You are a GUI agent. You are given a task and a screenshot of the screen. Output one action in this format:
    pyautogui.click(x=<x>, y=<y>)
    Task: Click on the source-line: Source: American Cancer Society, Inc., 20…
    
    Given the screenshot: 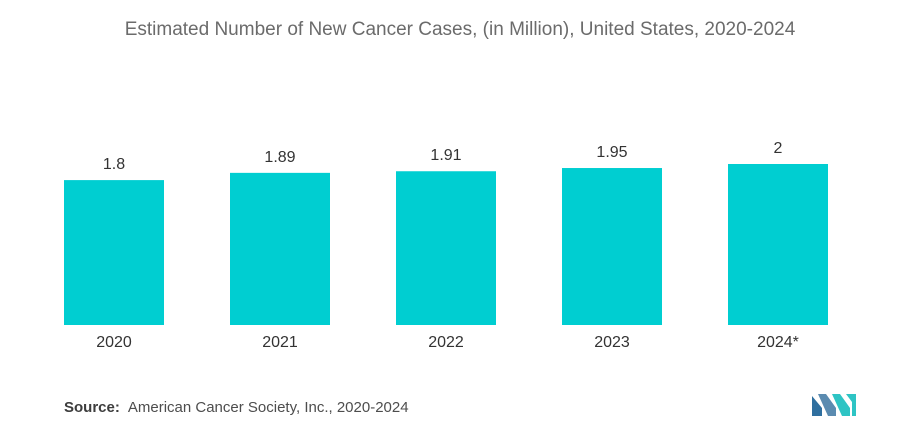 What is the action you would take?
    pyautogui.click(x=236, y=407)
    